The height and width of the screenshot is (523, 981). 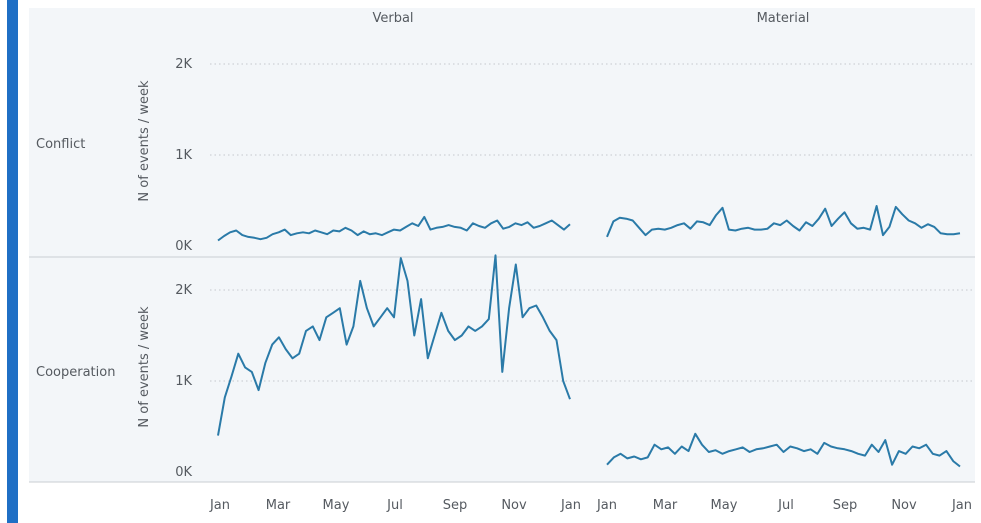 What do you see at coordinates (75, 372) in the screenshot?
I see `row-label-cooperation: Cooperation` at bounding box center [75, 372].